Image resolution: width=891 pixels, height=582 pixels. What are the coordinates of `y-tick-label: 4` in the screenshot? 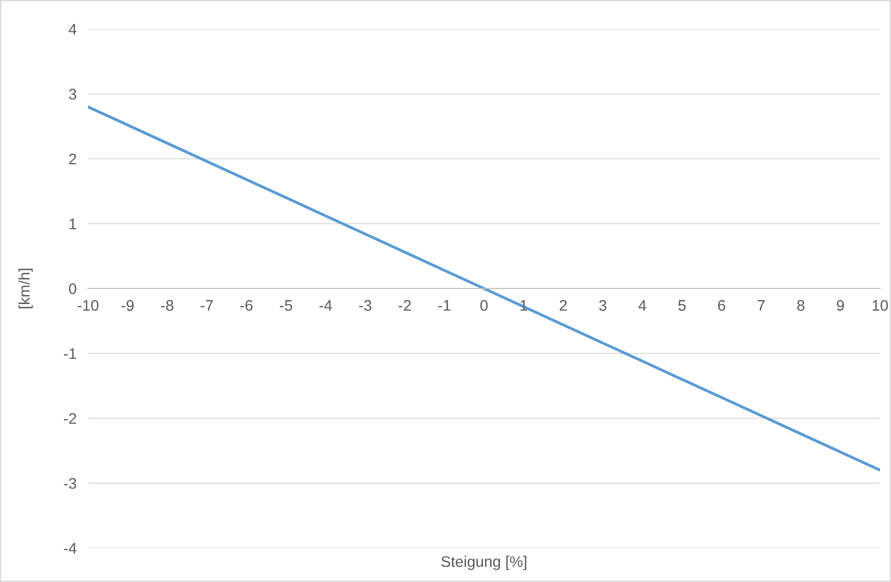 It's located at (72, 29).